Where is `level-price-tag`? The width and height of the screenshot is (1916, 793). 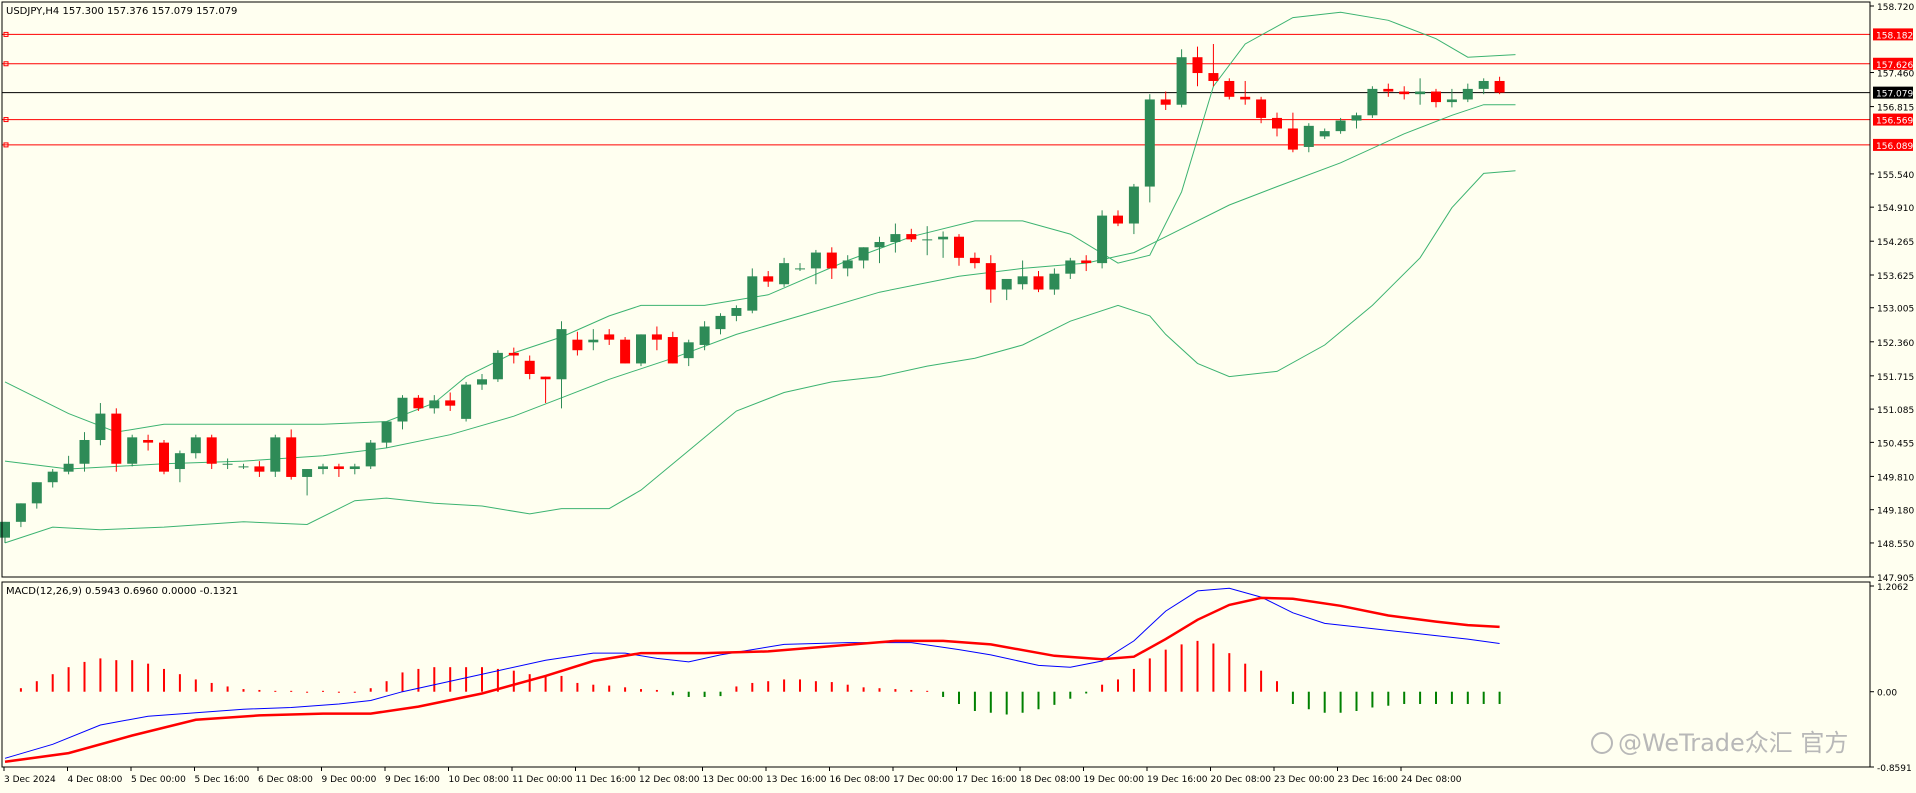 level-price-tag is located at coordinates (1893, 63).